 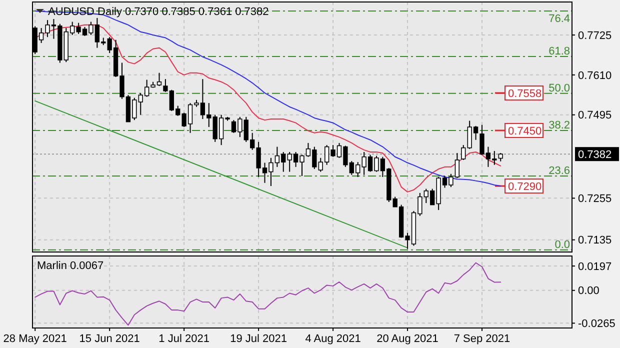 I want to click on annotation: 38.2, so click(x=559, y=125).